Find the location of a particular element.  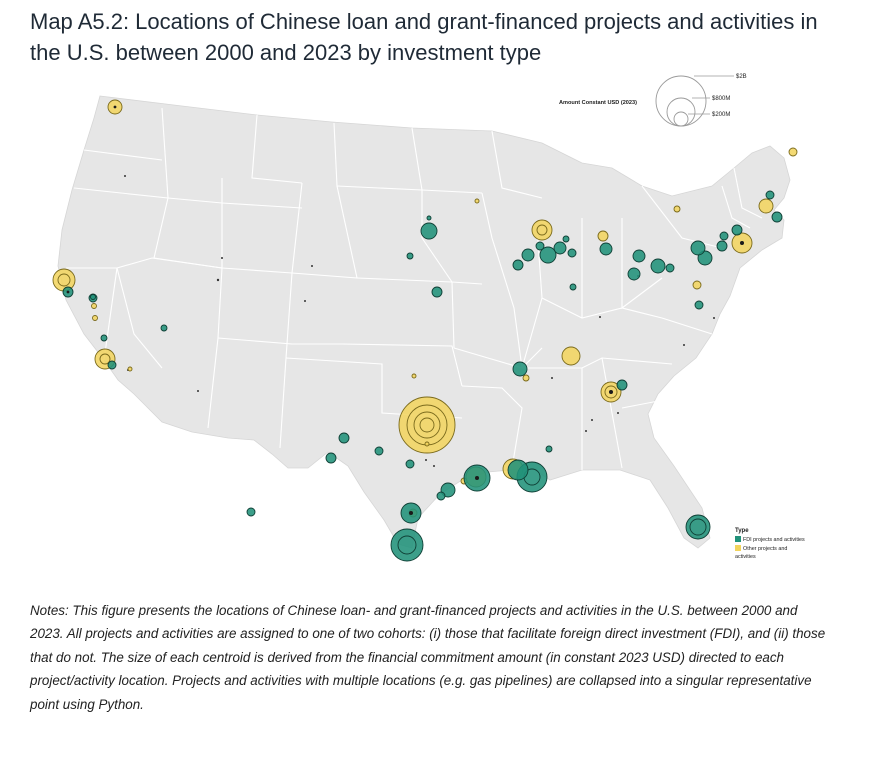

size-legend-circle-large is located at coordinates (681, 101).